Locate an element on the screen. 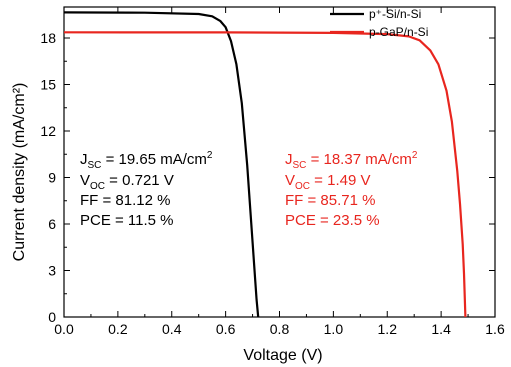 This screenshot has height=367, width=511. annotation-1-jsc: JSC = 19.65 mA/cm2 is located at coordinates (146, 160).